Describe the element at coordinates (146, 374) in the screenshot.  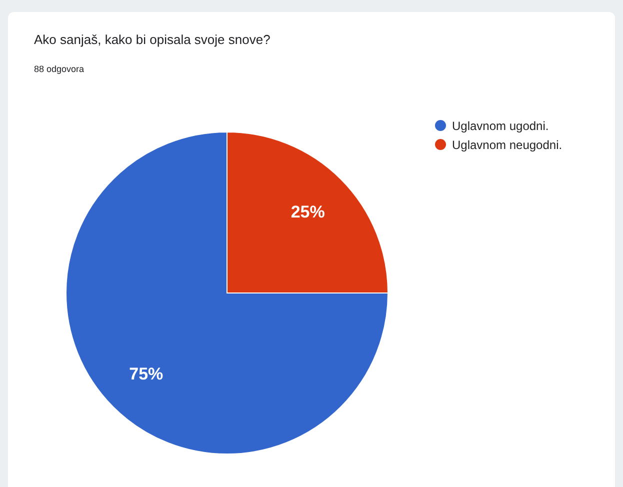
I see `data-label: 75%` at that location.